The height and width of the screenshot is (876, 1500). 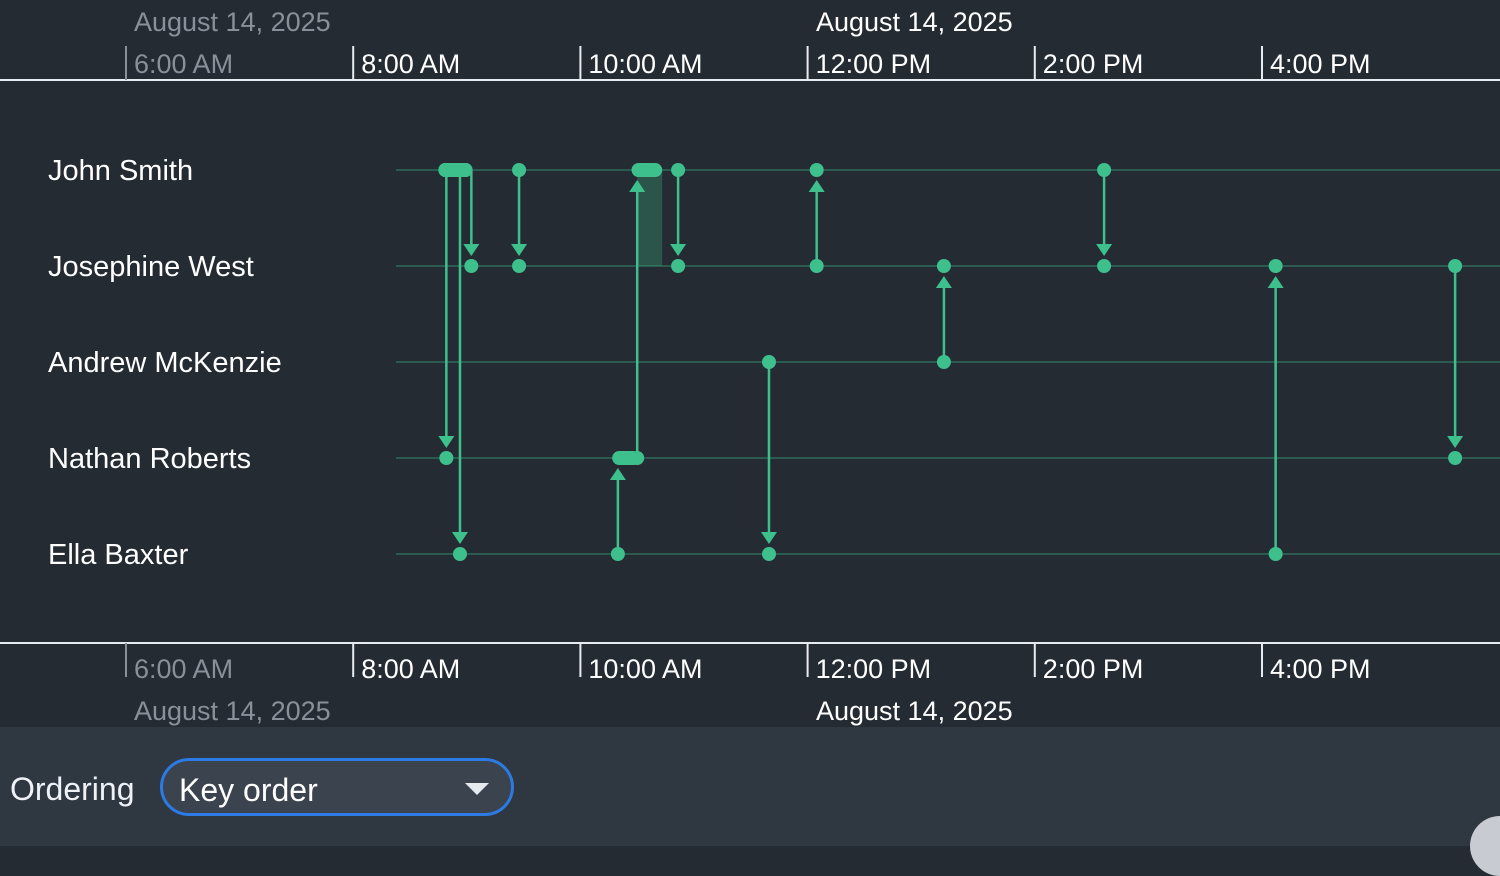 I want to click on top-tick-label: 12:00 PM, so click(x=874, y=64).